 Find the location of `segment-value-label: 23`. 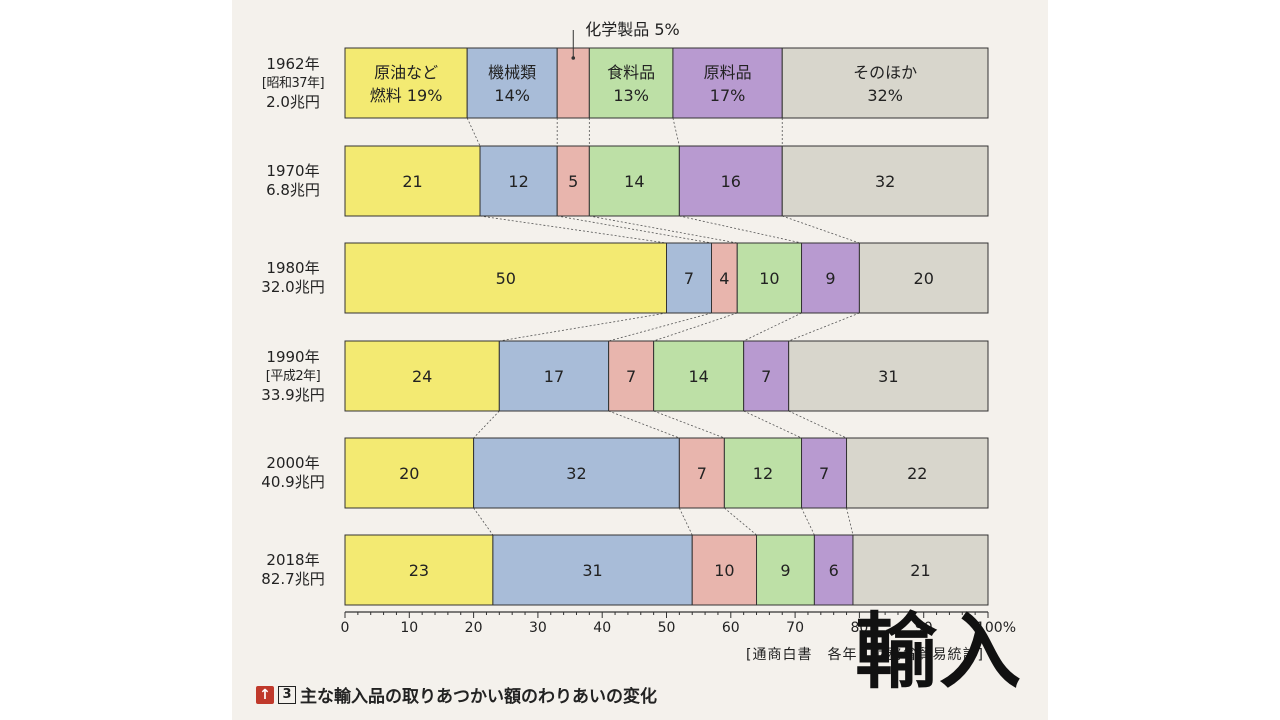

segment-value-label: 23 is located at coordinates (419, 570).